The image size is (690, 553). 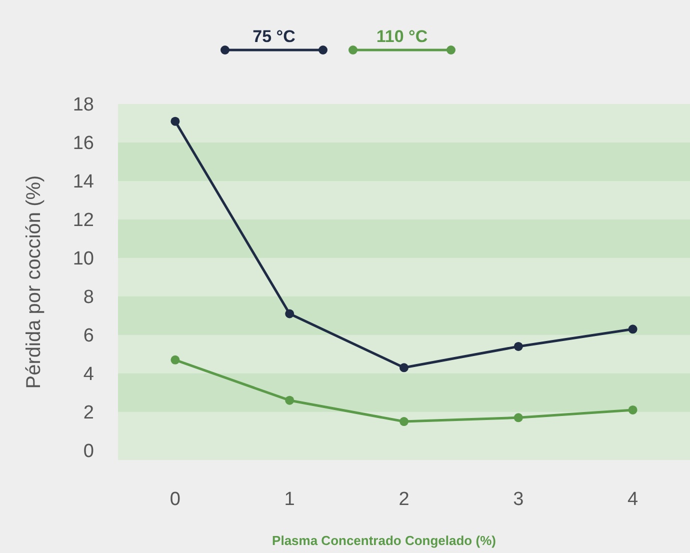 I want to click on y-tick-label: 10, so click(x=83, y=259).